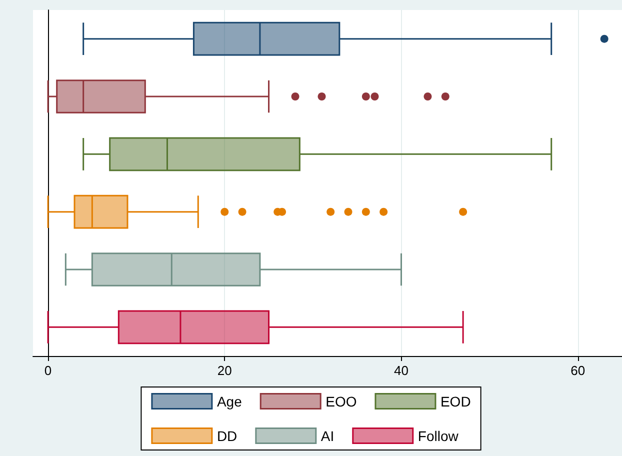 This screenshot has height=456, width=622. What do you see at coordinates (224, 370) in the screenshot?
I see `x-tick-label: 20` at bounding box center [224, 370].